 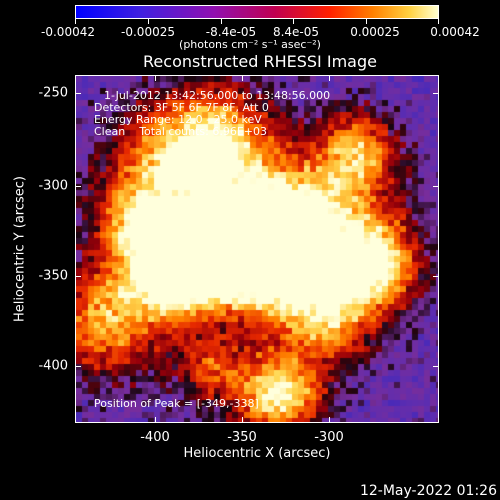 I want to click on energy-range-label: Energy Range: 12.0 - 25.0 keV, so click(x=178, y=119).